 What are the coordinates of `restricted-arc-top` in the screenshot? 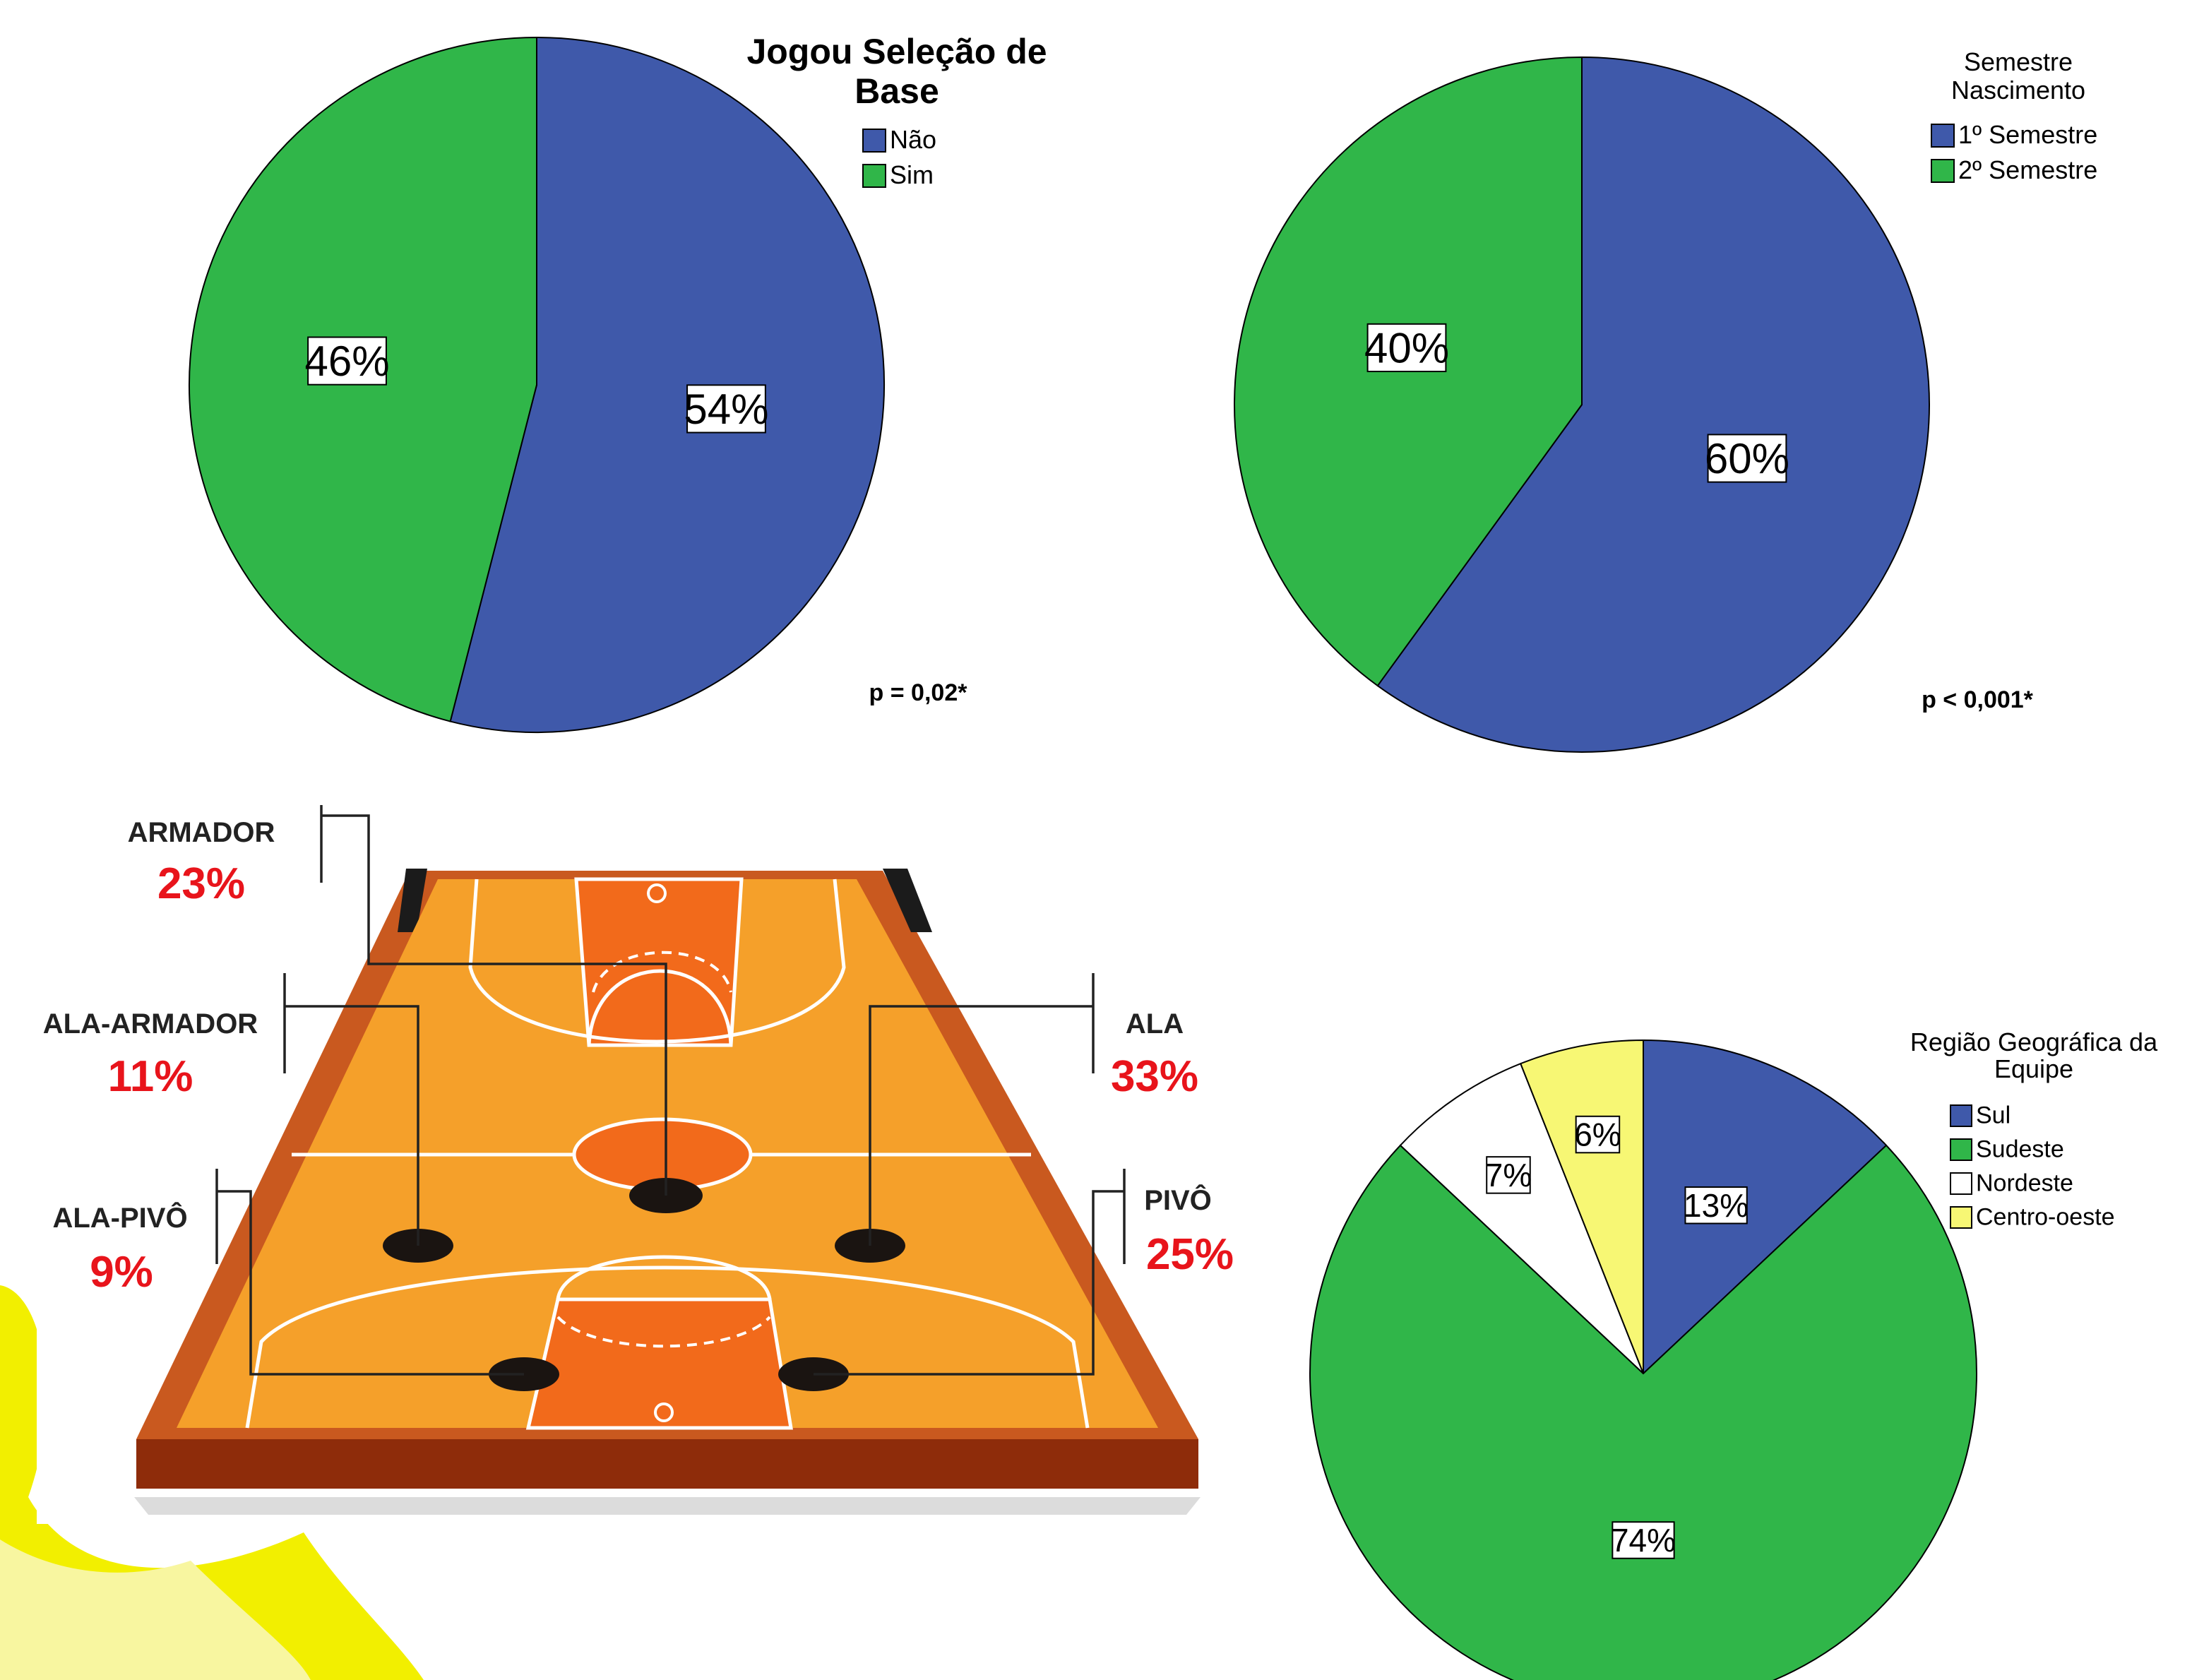 It's located at (662, 972).